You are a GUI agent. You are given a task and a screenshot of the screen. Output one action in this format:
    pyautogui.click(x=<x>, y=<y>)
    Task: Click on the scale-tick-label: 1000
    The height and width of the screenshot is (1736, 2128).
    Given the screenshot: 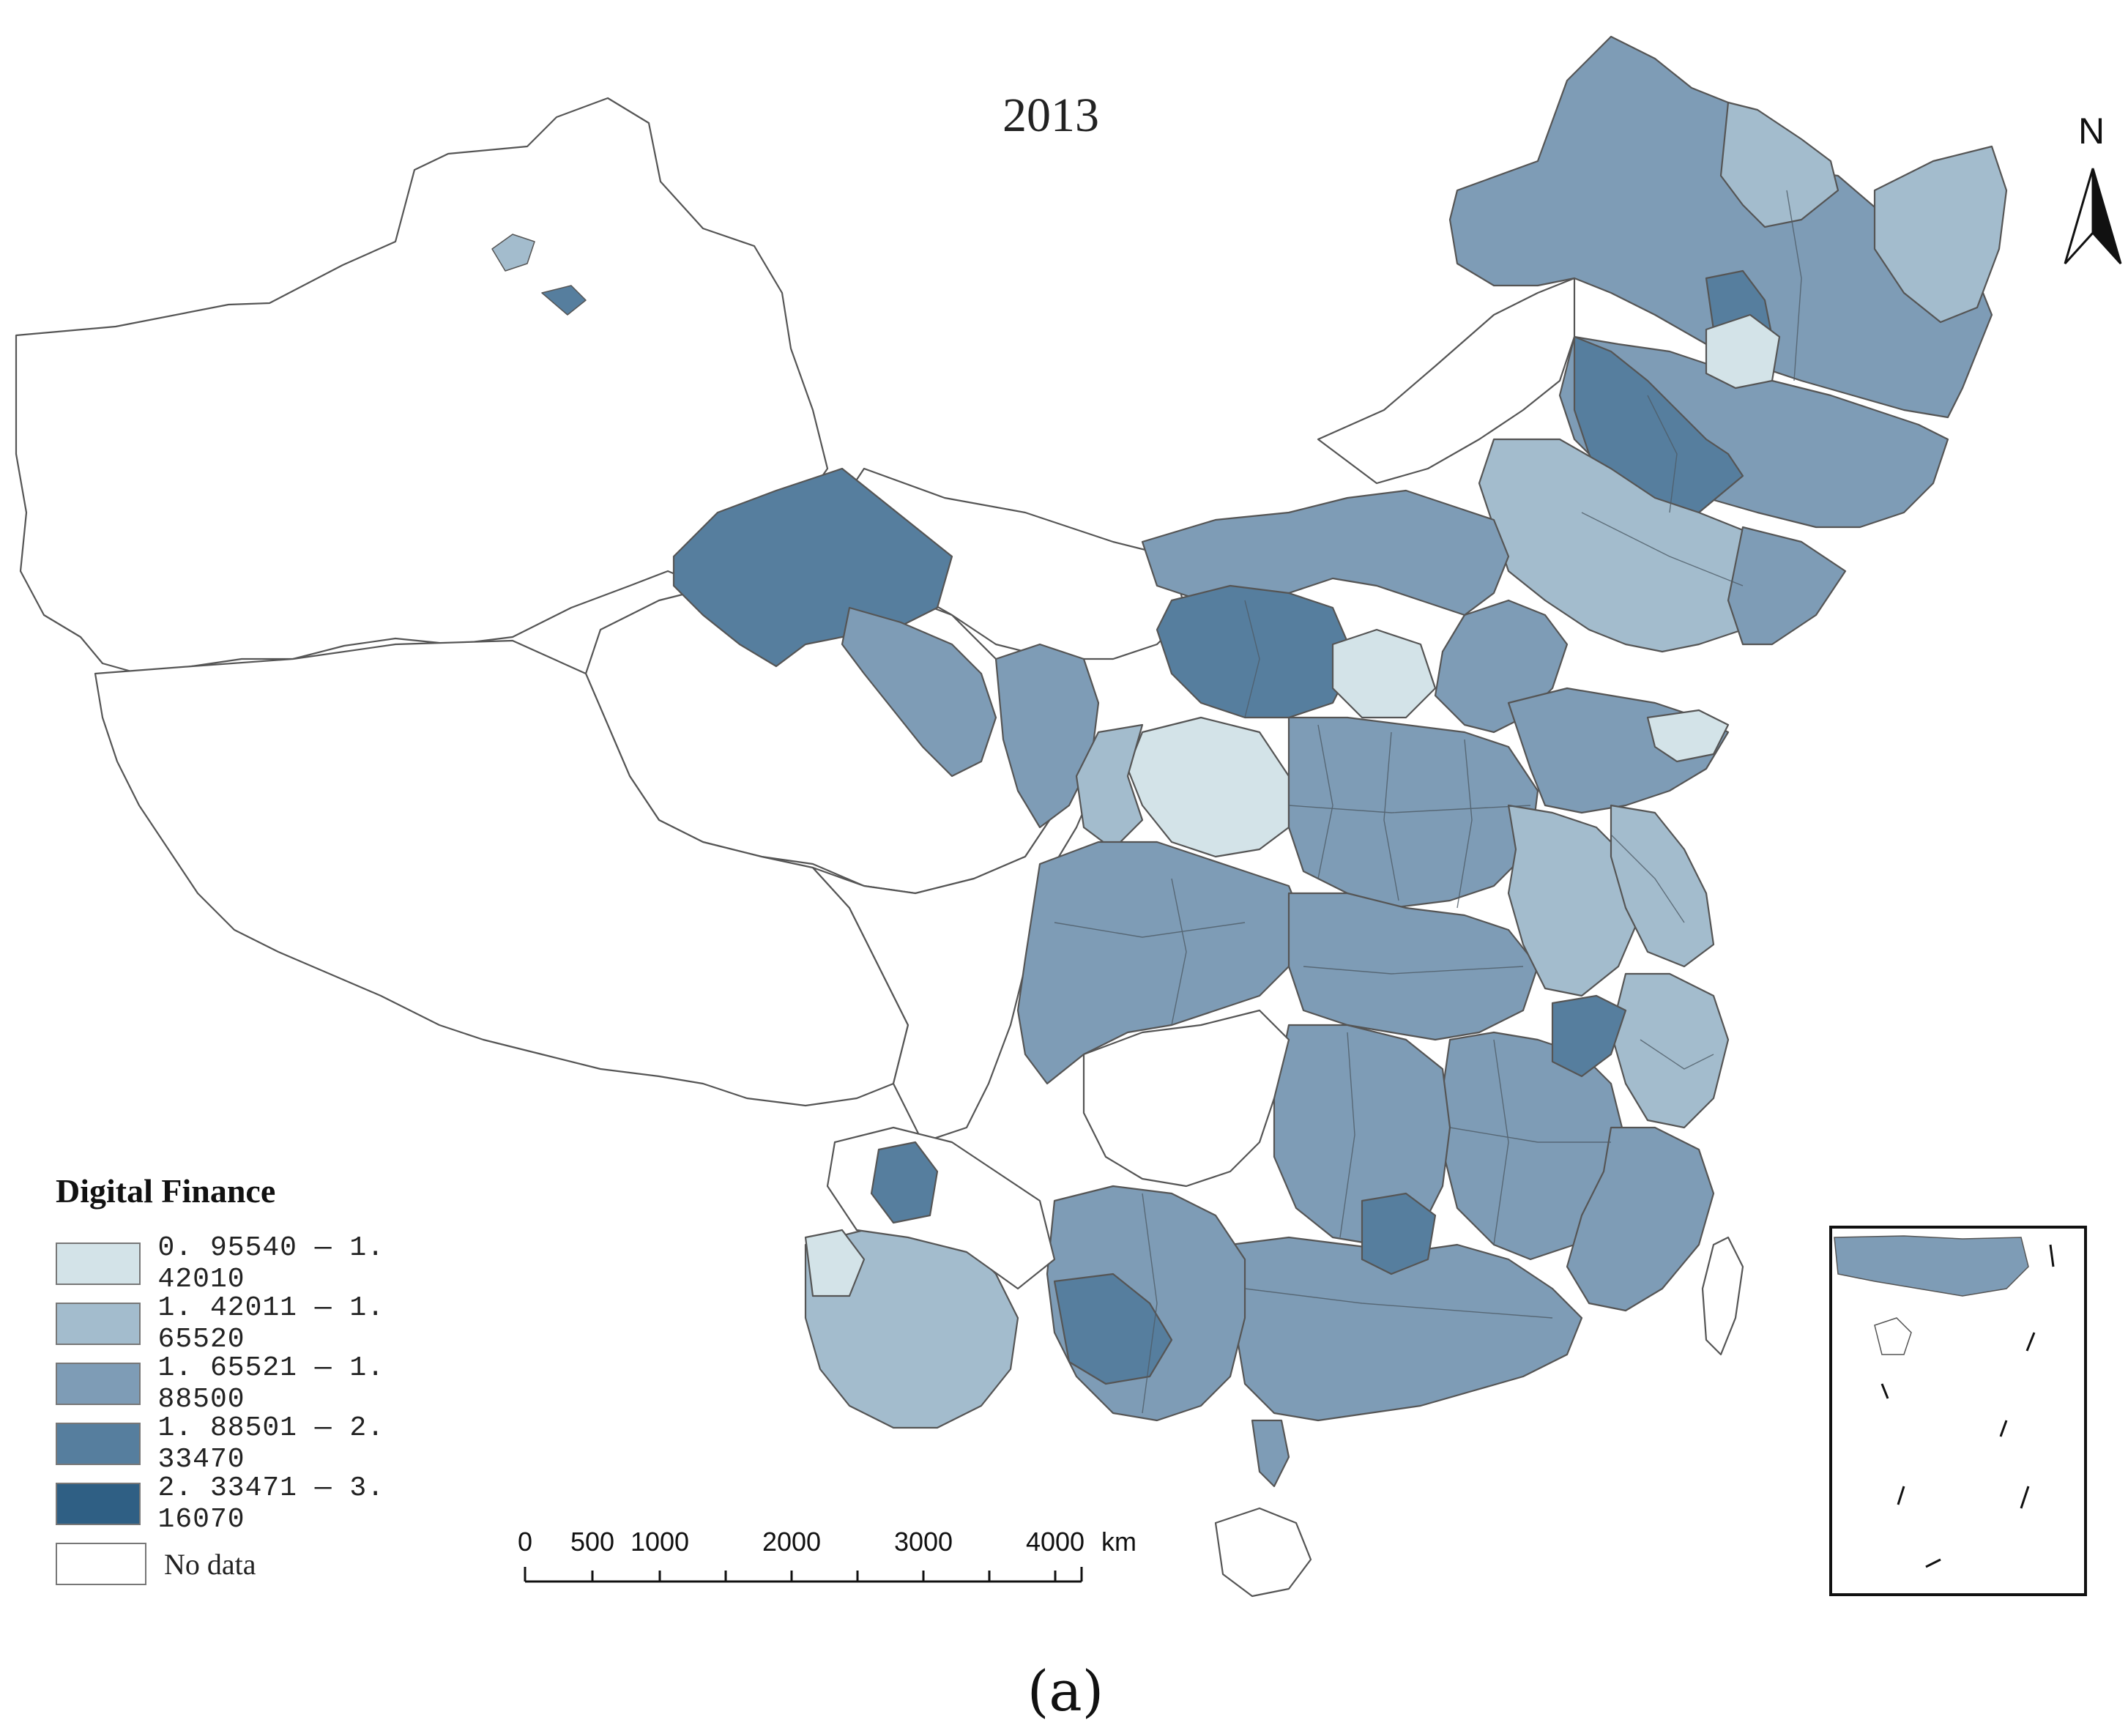 What is the action you would take?
    pyautogui.click(x=660, y=1542)
    